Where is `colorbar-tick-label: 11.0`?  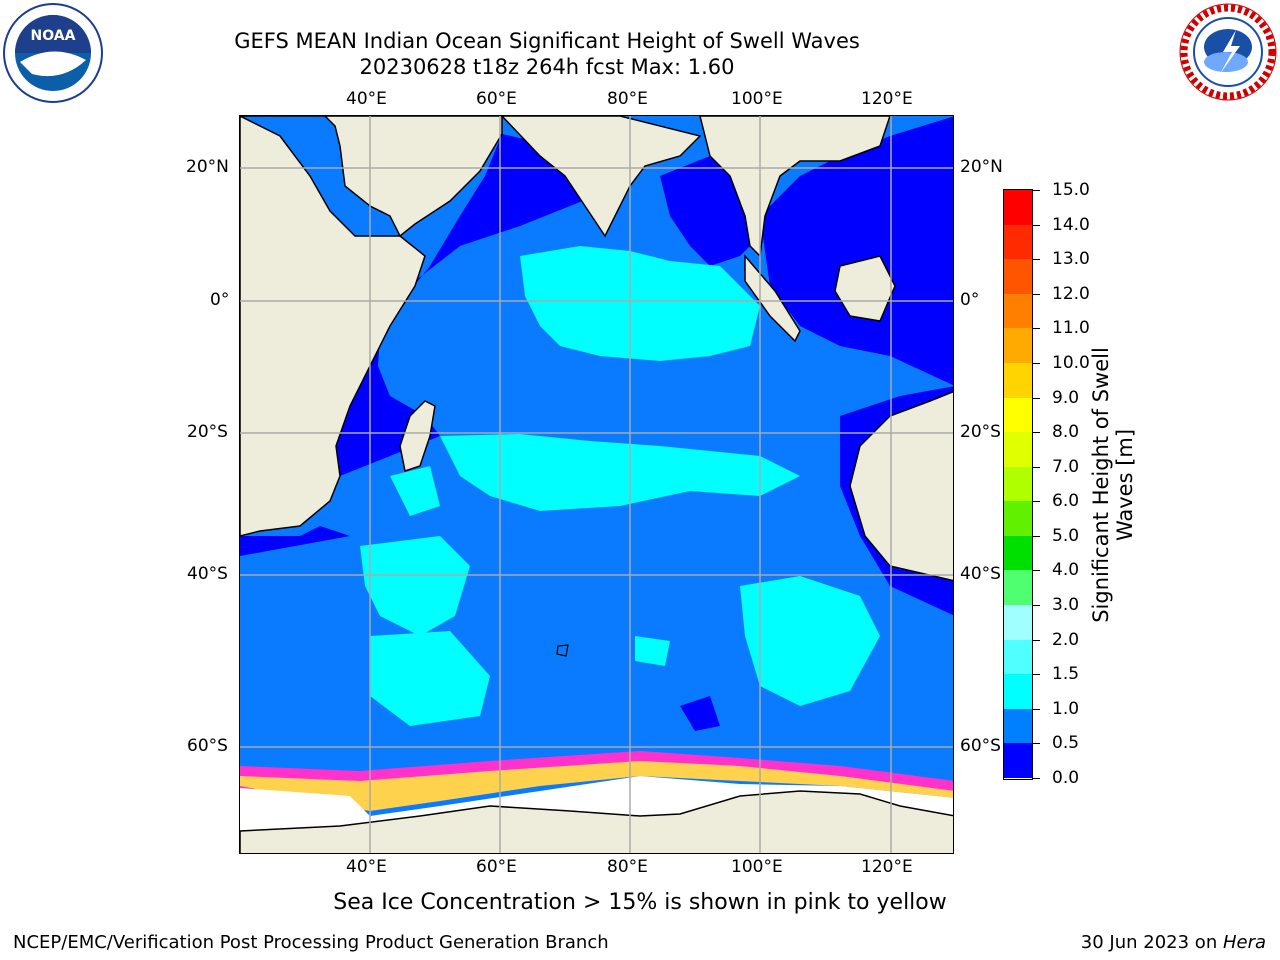 colorbar-tick-label: 11.0 is located at coordinates (1071, 328).